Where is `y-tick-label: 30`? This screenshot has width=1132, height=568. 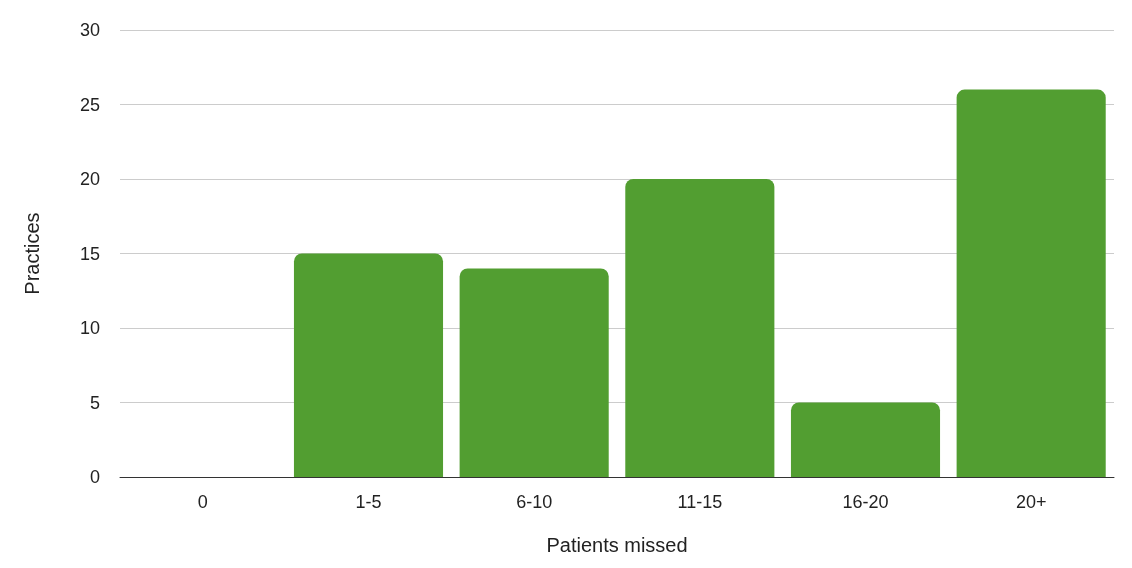
y-tick-label: 30 is located at coordinates (89, 30).